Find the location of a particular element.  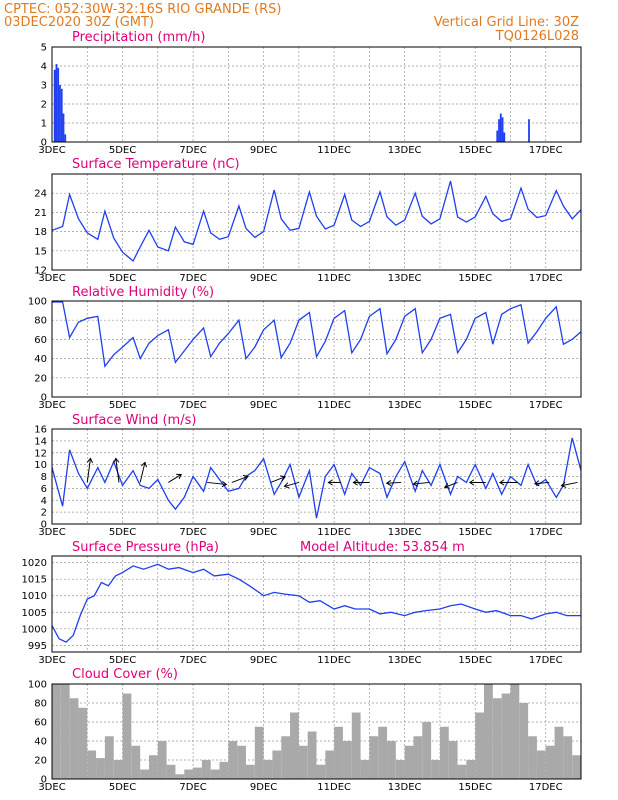

y-tick-label: 2 is located at coordinates (44, 105).